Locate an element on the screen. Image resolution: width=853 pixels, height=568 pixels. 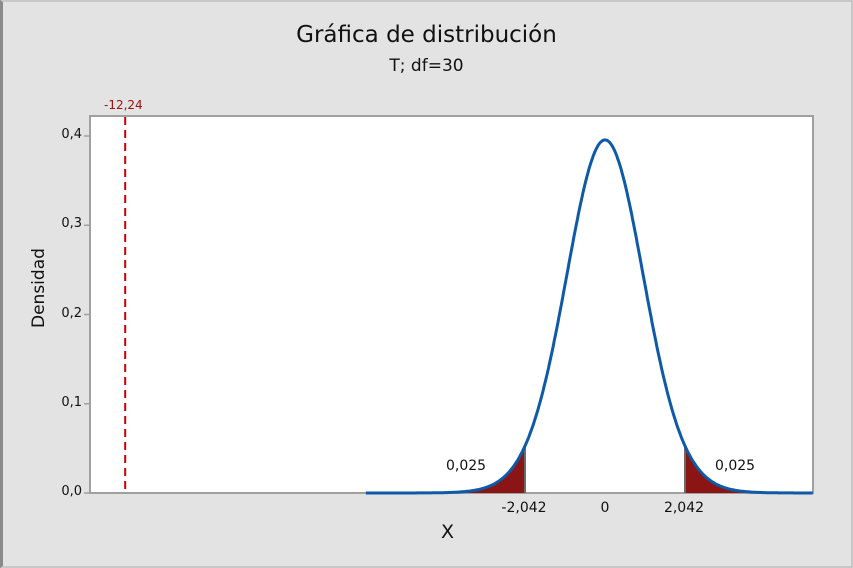
x-tick-label: -2,042 is located at coordinates (524, 508).